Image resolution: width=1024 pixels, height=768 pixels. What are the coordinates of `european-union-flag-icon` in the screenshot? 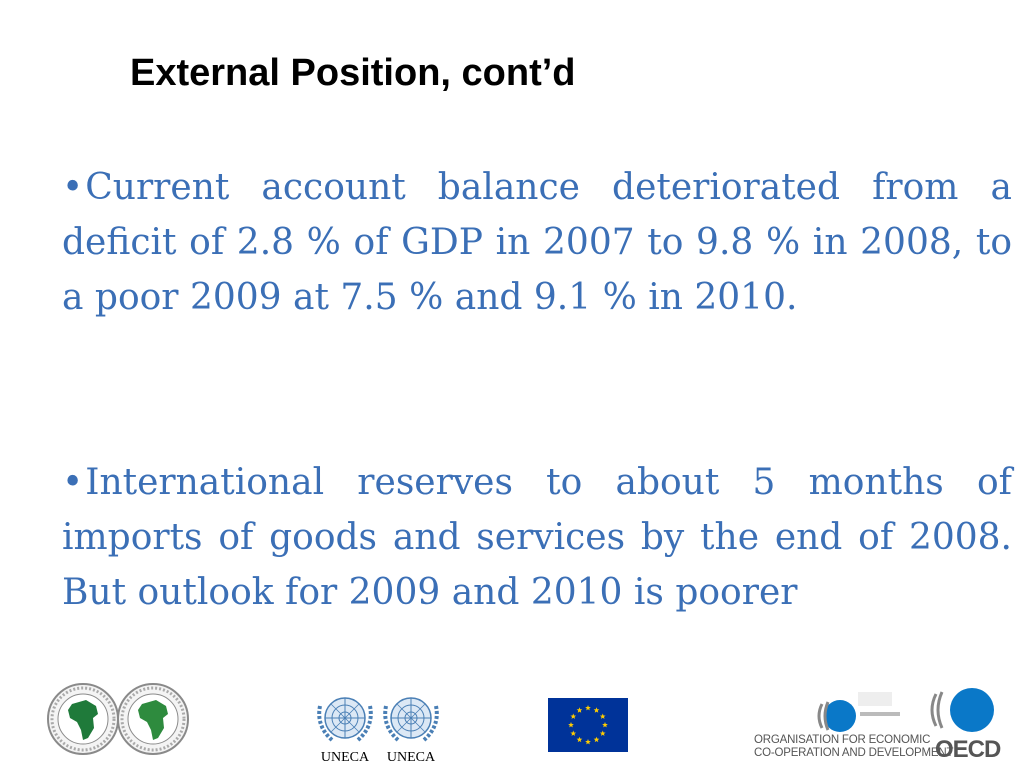 It's located at (588, 725).